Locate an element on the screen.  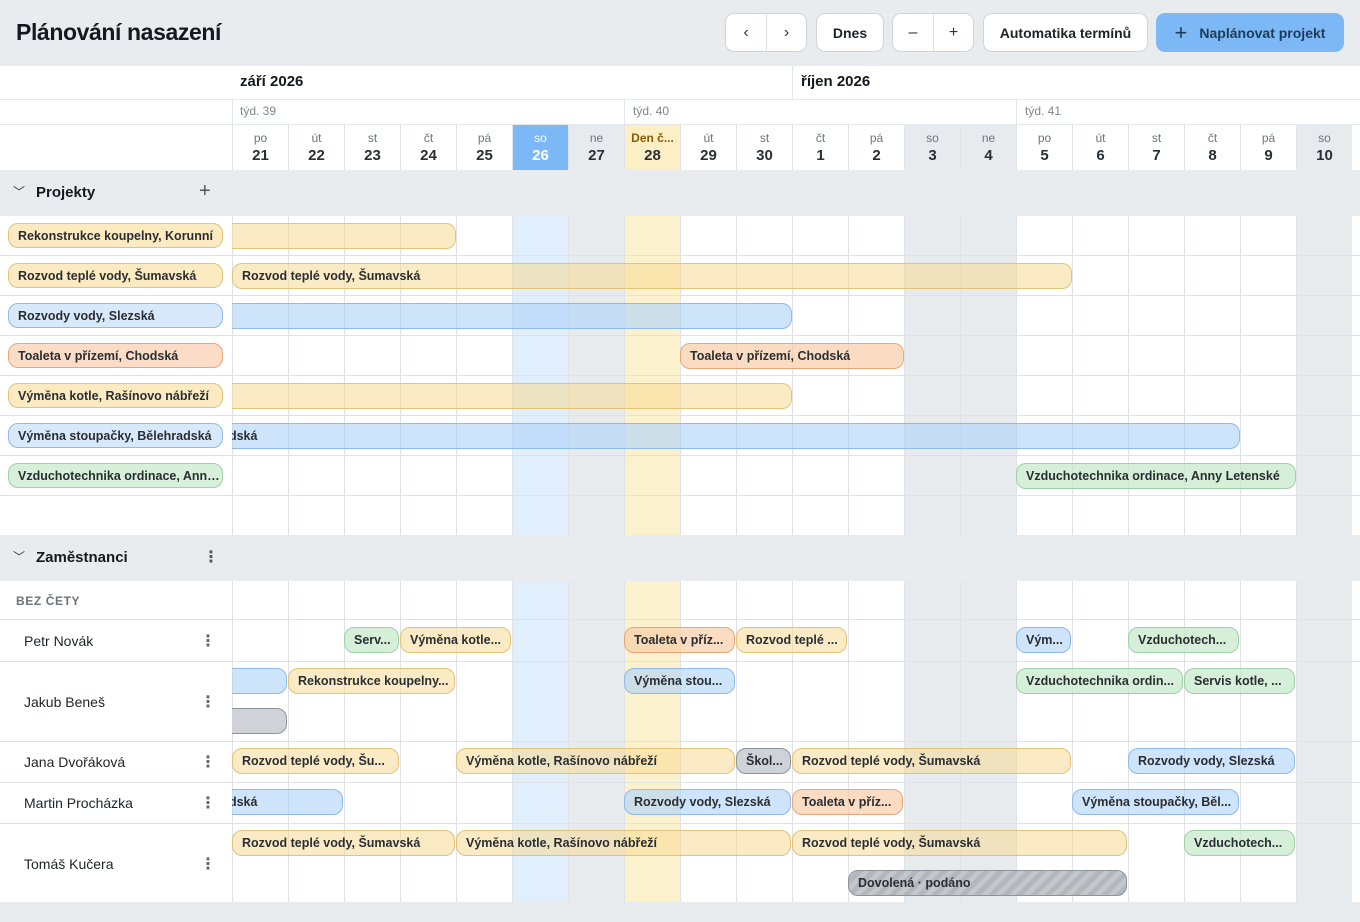
employee-name: Tomáš Kučera is located at coordinates (69, 864).